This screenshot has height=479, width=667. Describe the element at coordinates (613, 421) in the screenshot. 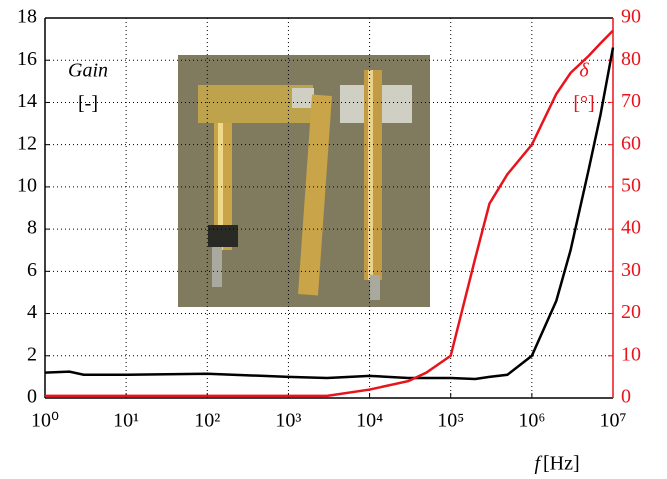

I see `x-tick-label: 10⁷` at that location.